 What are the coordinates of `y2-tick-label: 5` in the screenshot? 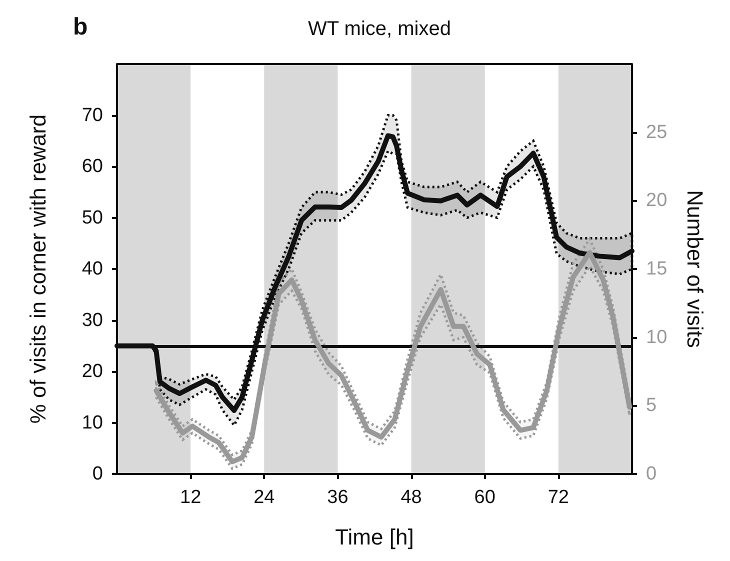 It's located at (651, 405).